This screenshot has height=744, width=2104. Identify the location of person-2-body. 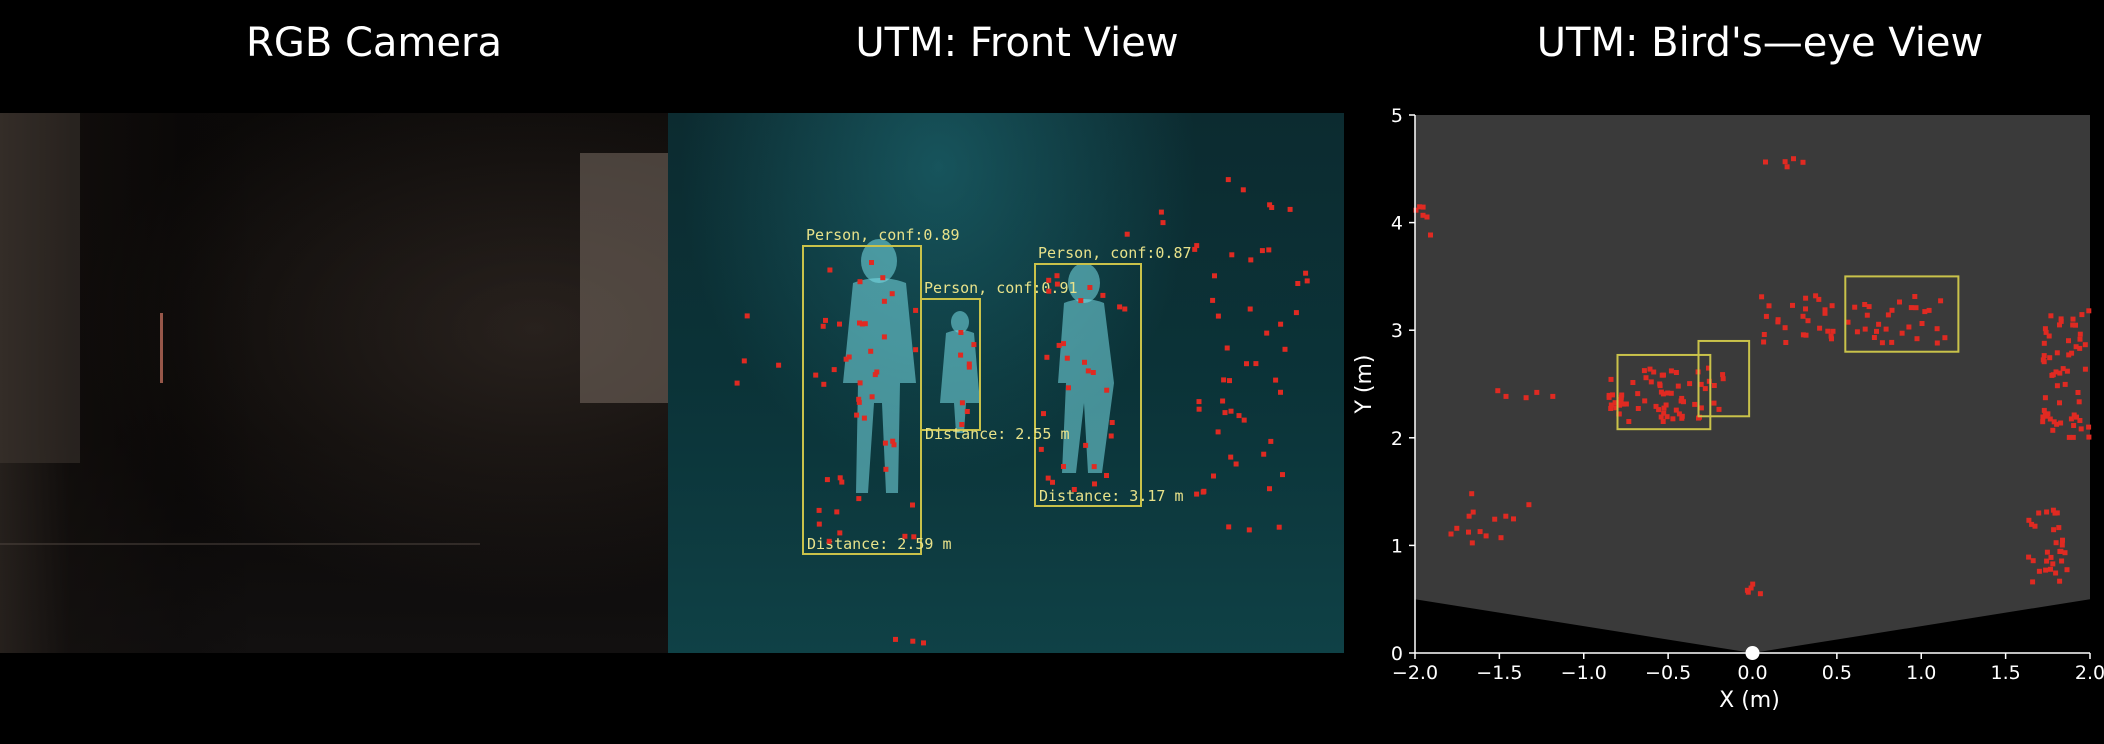
(960, 381).